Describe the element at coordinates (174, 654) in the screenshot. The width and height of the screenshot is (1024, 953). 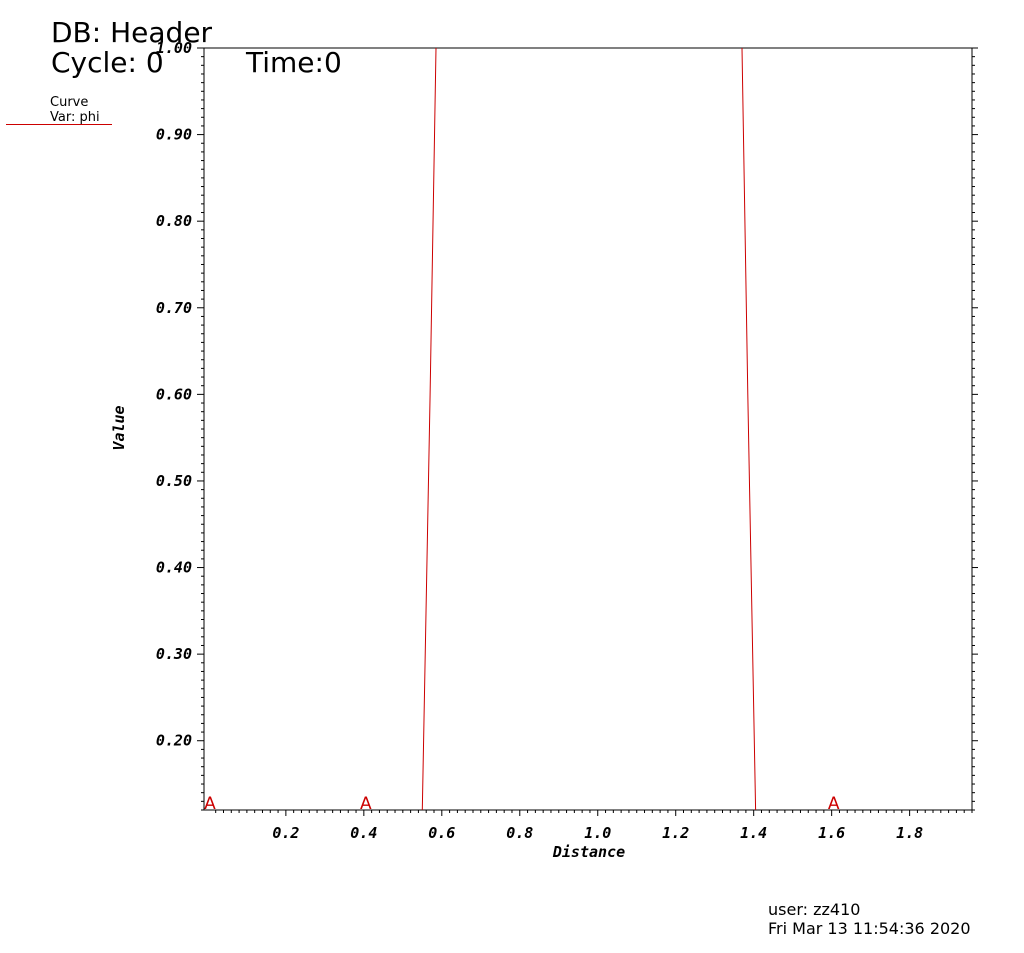
I see `y-tick-label: 0.30` at that location.